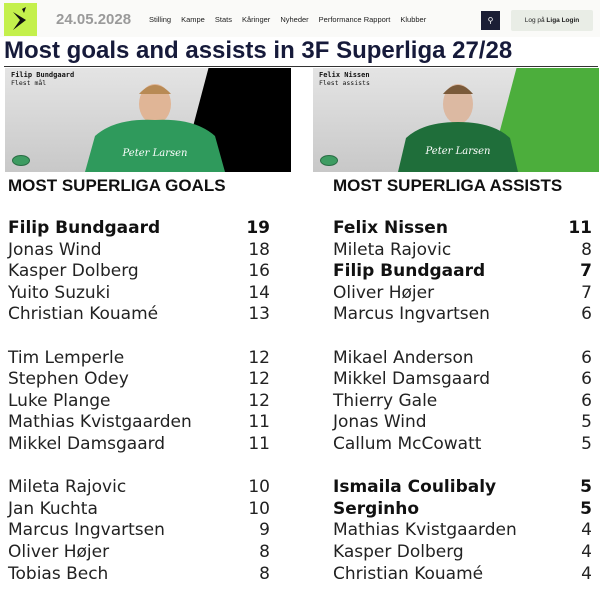 The image size is (600, 590). Describe the element at coordinates (155, 128) in the screenshot. I see `player-photo: Peter Larsen` at that location.